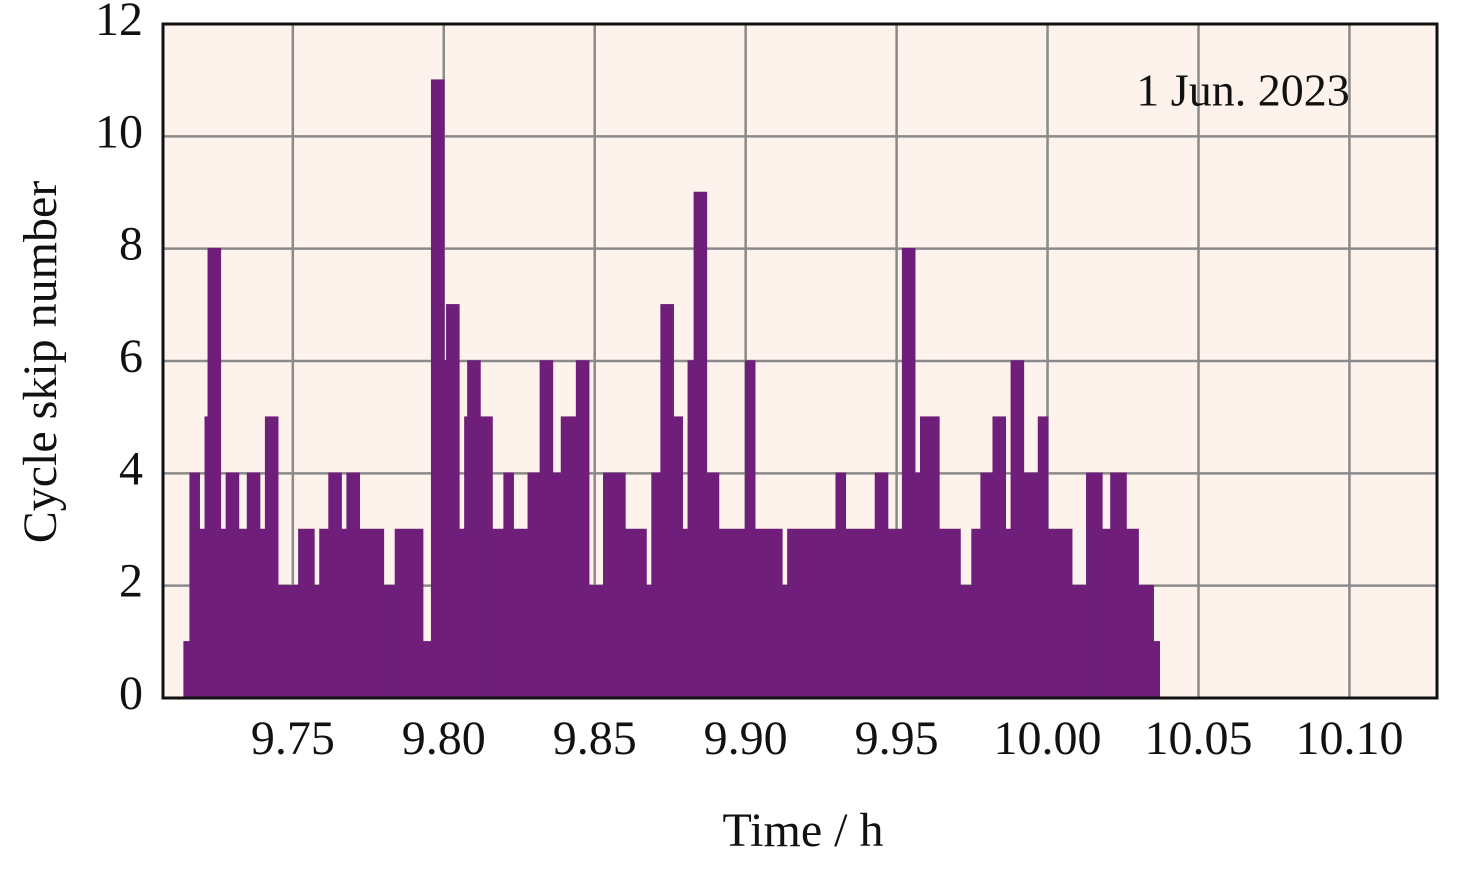 The height and width of the screenshot is (871, 1476). Describe the element at coordinates (131, 468) in the screenshot. I see `y-tick-label: 4` at that location.